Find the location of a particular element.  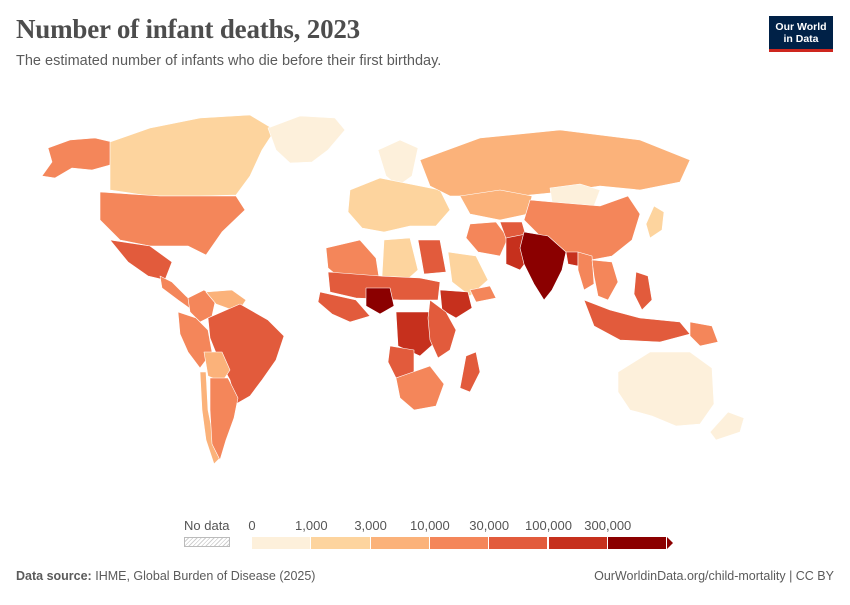

map-region-kazakhstan is located at coordinates (496, 205).